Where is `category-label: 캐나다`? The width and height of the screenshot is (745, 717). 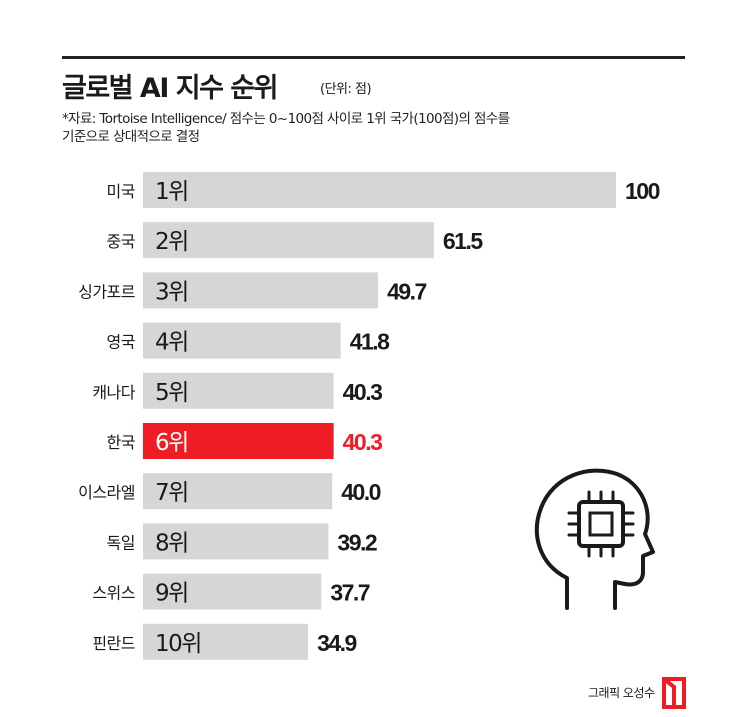
category-label: 캐나다 is located at coordinates (113, 392).